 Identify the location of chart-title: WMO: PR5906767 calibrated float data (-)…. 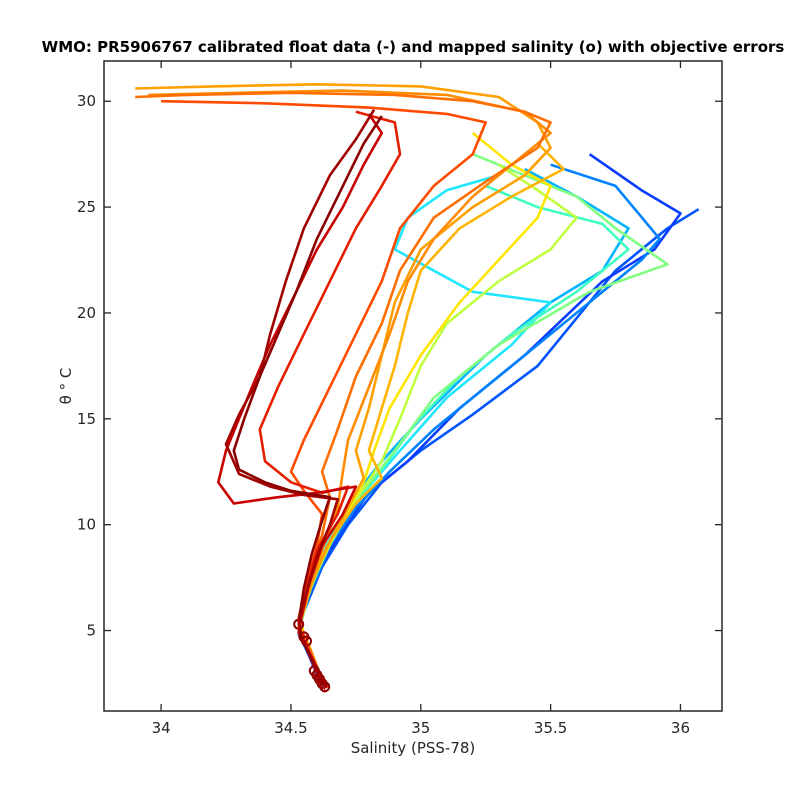
(413, 47).